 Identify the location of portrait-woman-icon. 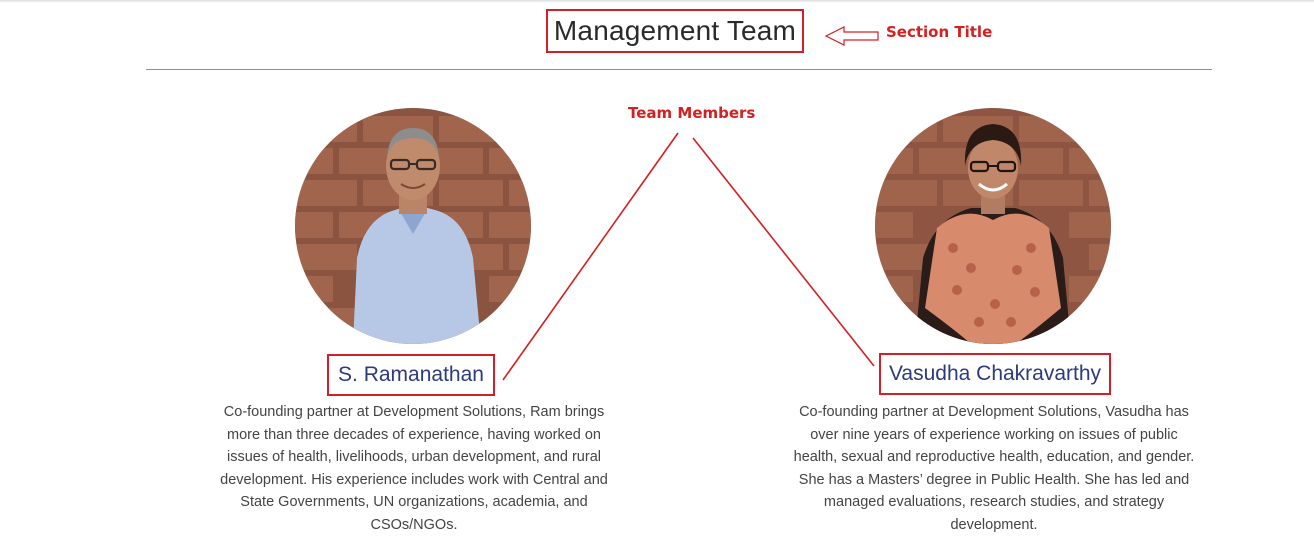
(993, 226).